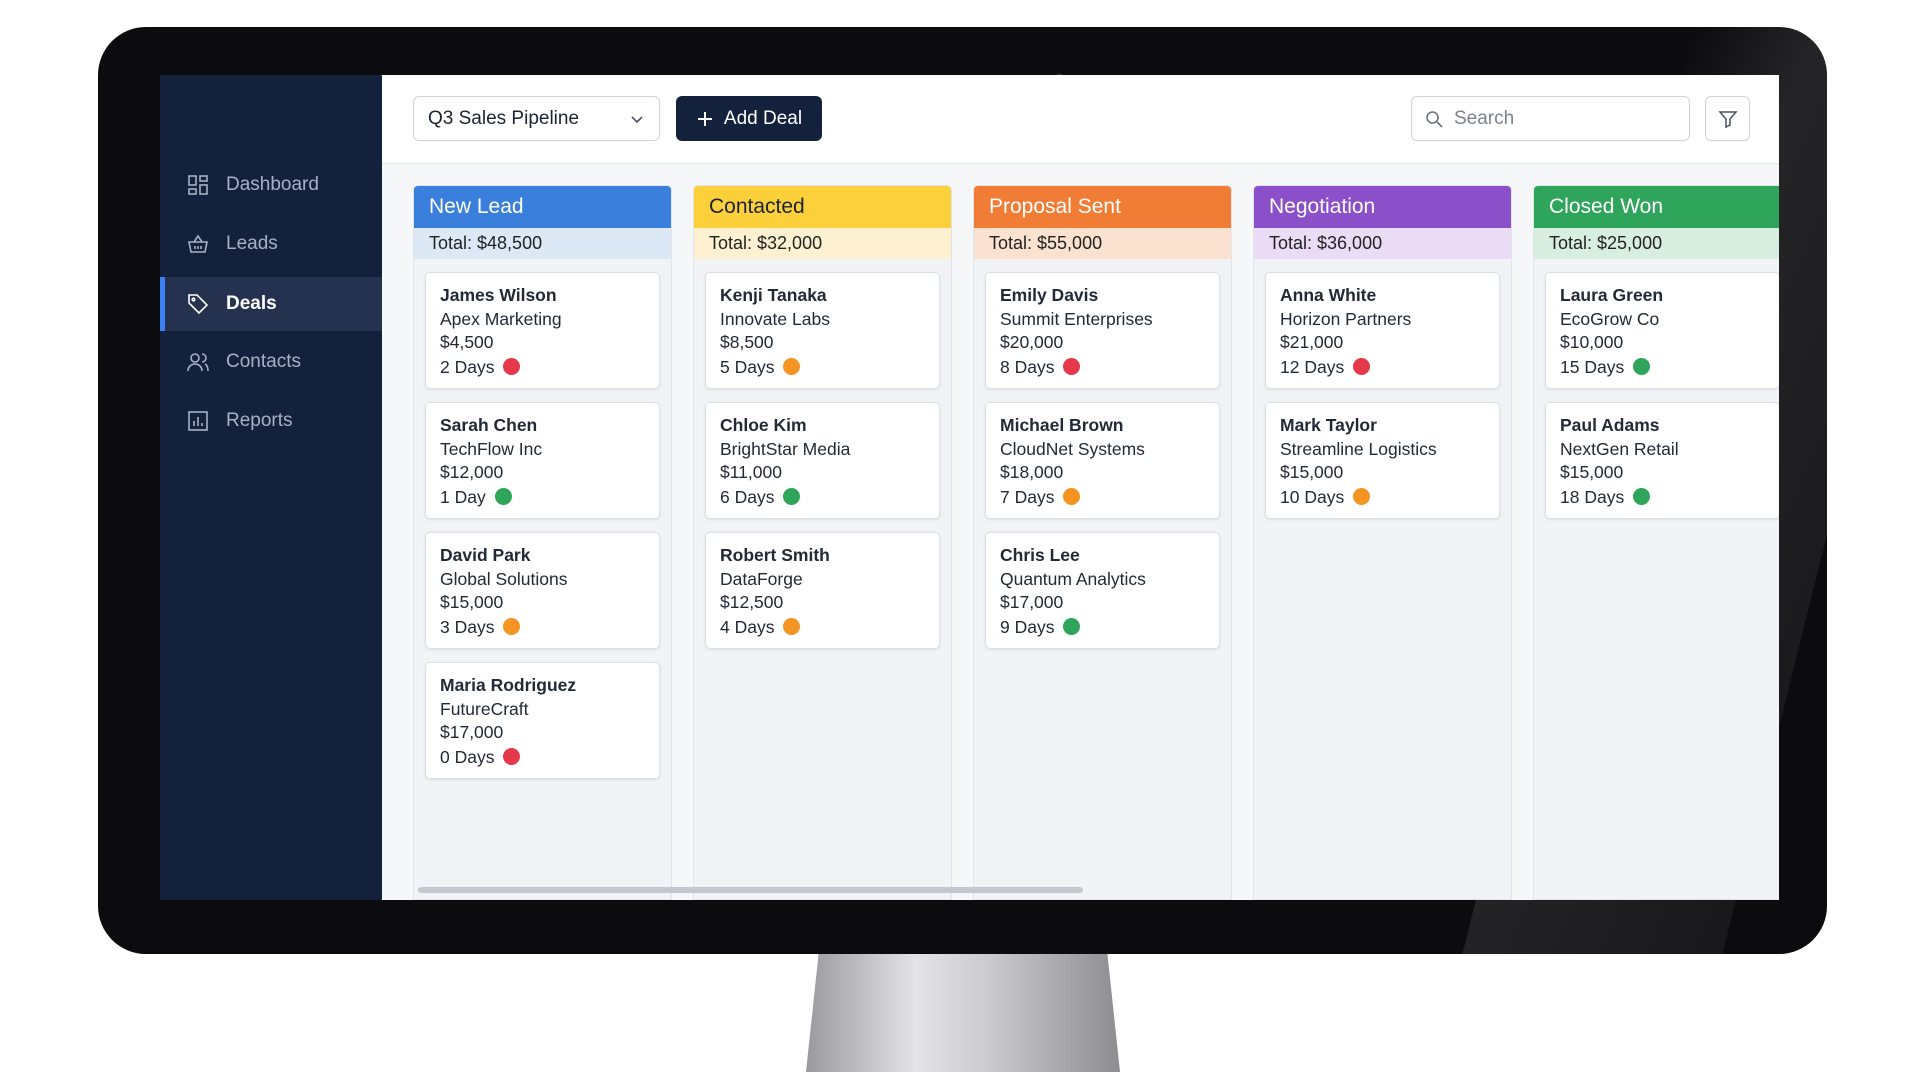 This screenshot has width=1920, height=1072. I want to click on deal-age: 9 Days, so click(1027, 627).